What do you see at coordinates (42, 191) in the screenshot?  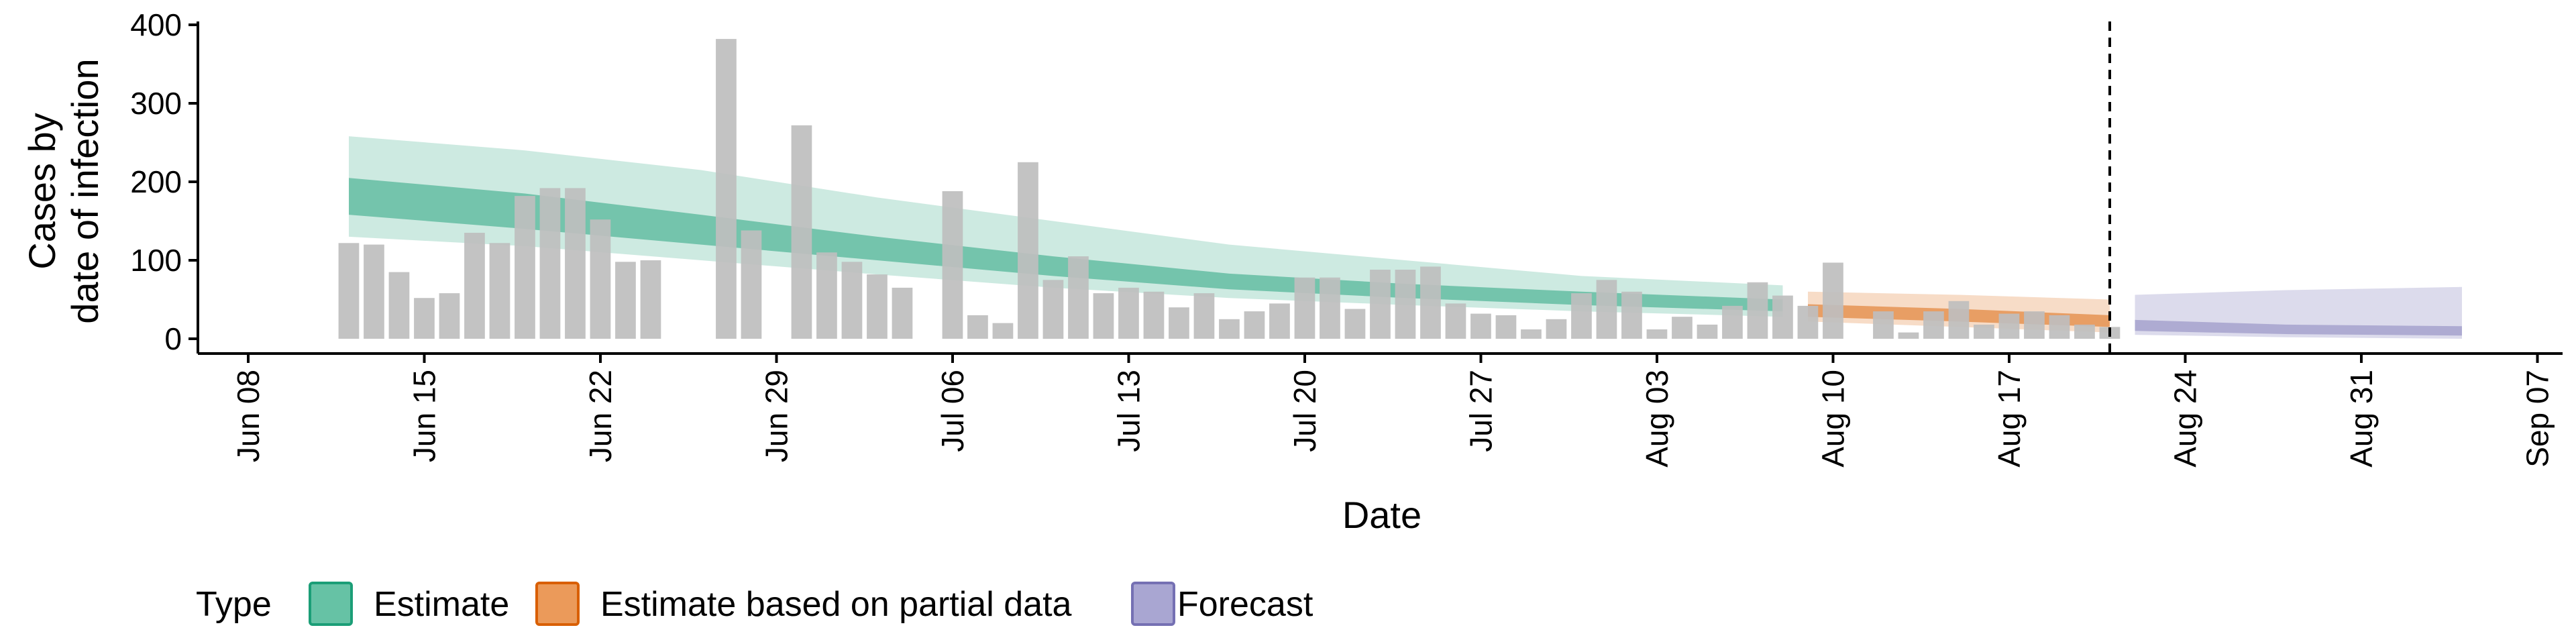 I see `y-axis-title-line-1: Cases by` at bounding box center [42, 191].